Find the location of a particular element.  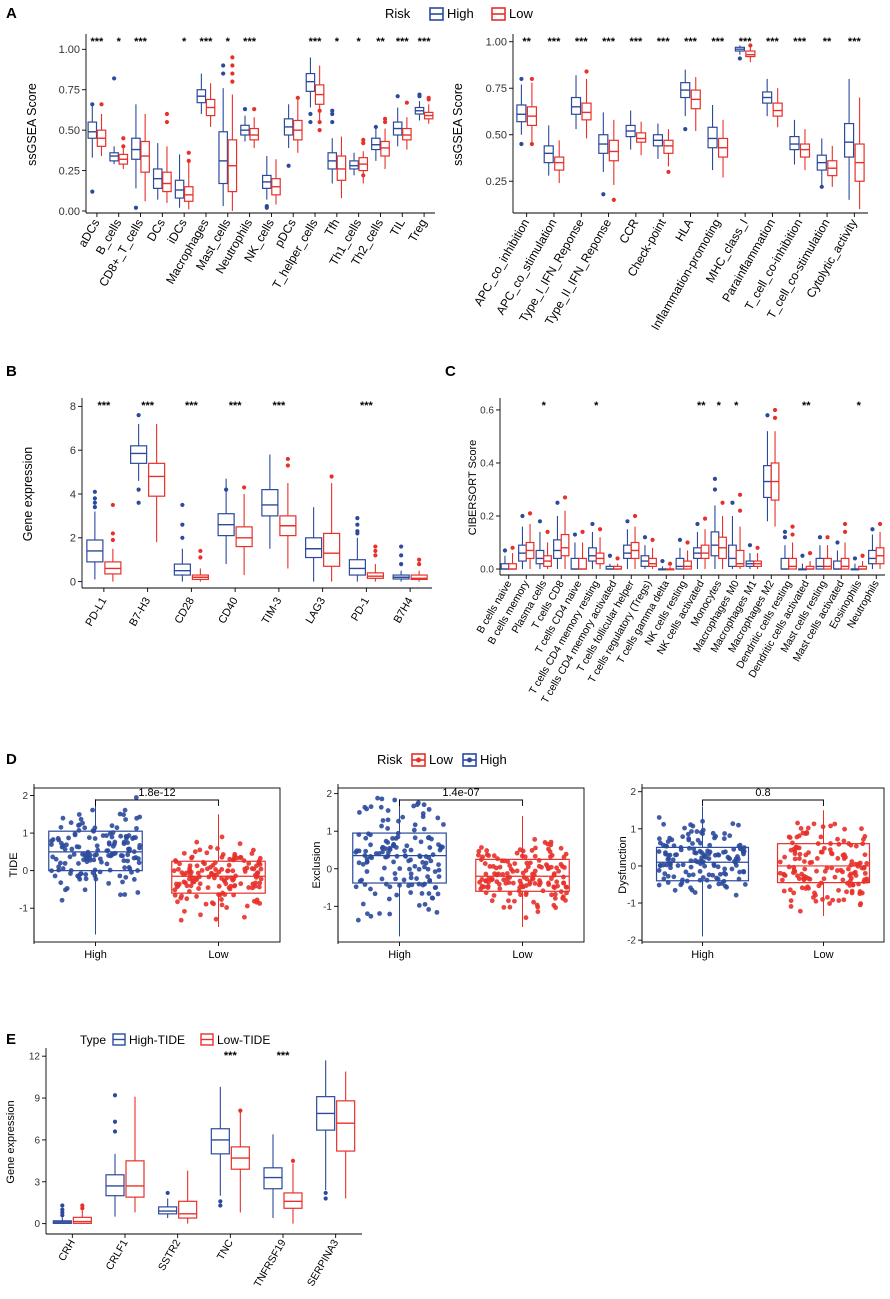

chart-c-box-mast-cells-activated-low-box is located at coordinates (845, 563).